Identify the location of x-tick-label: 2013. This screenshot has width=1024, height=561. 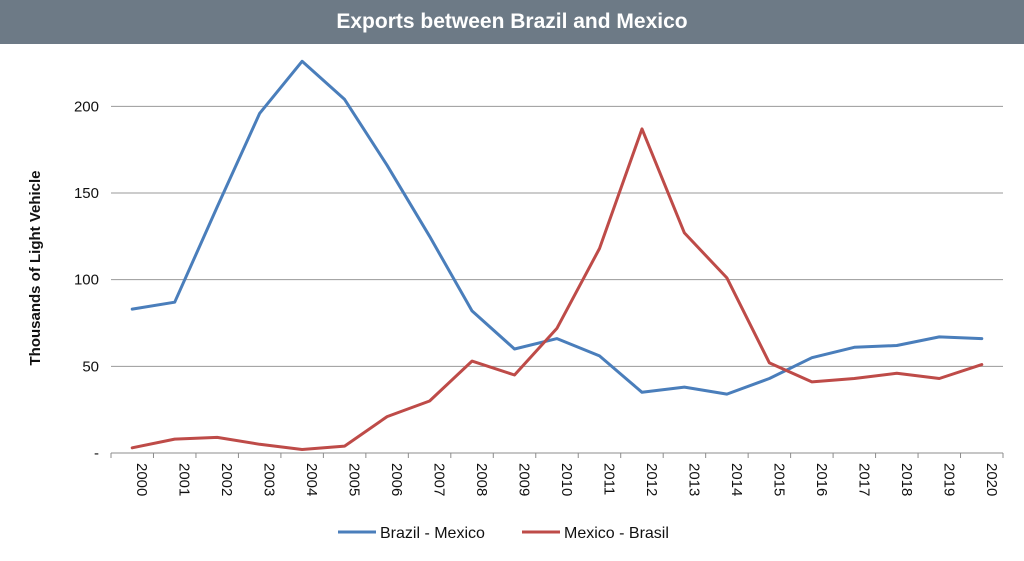
(693, 479).